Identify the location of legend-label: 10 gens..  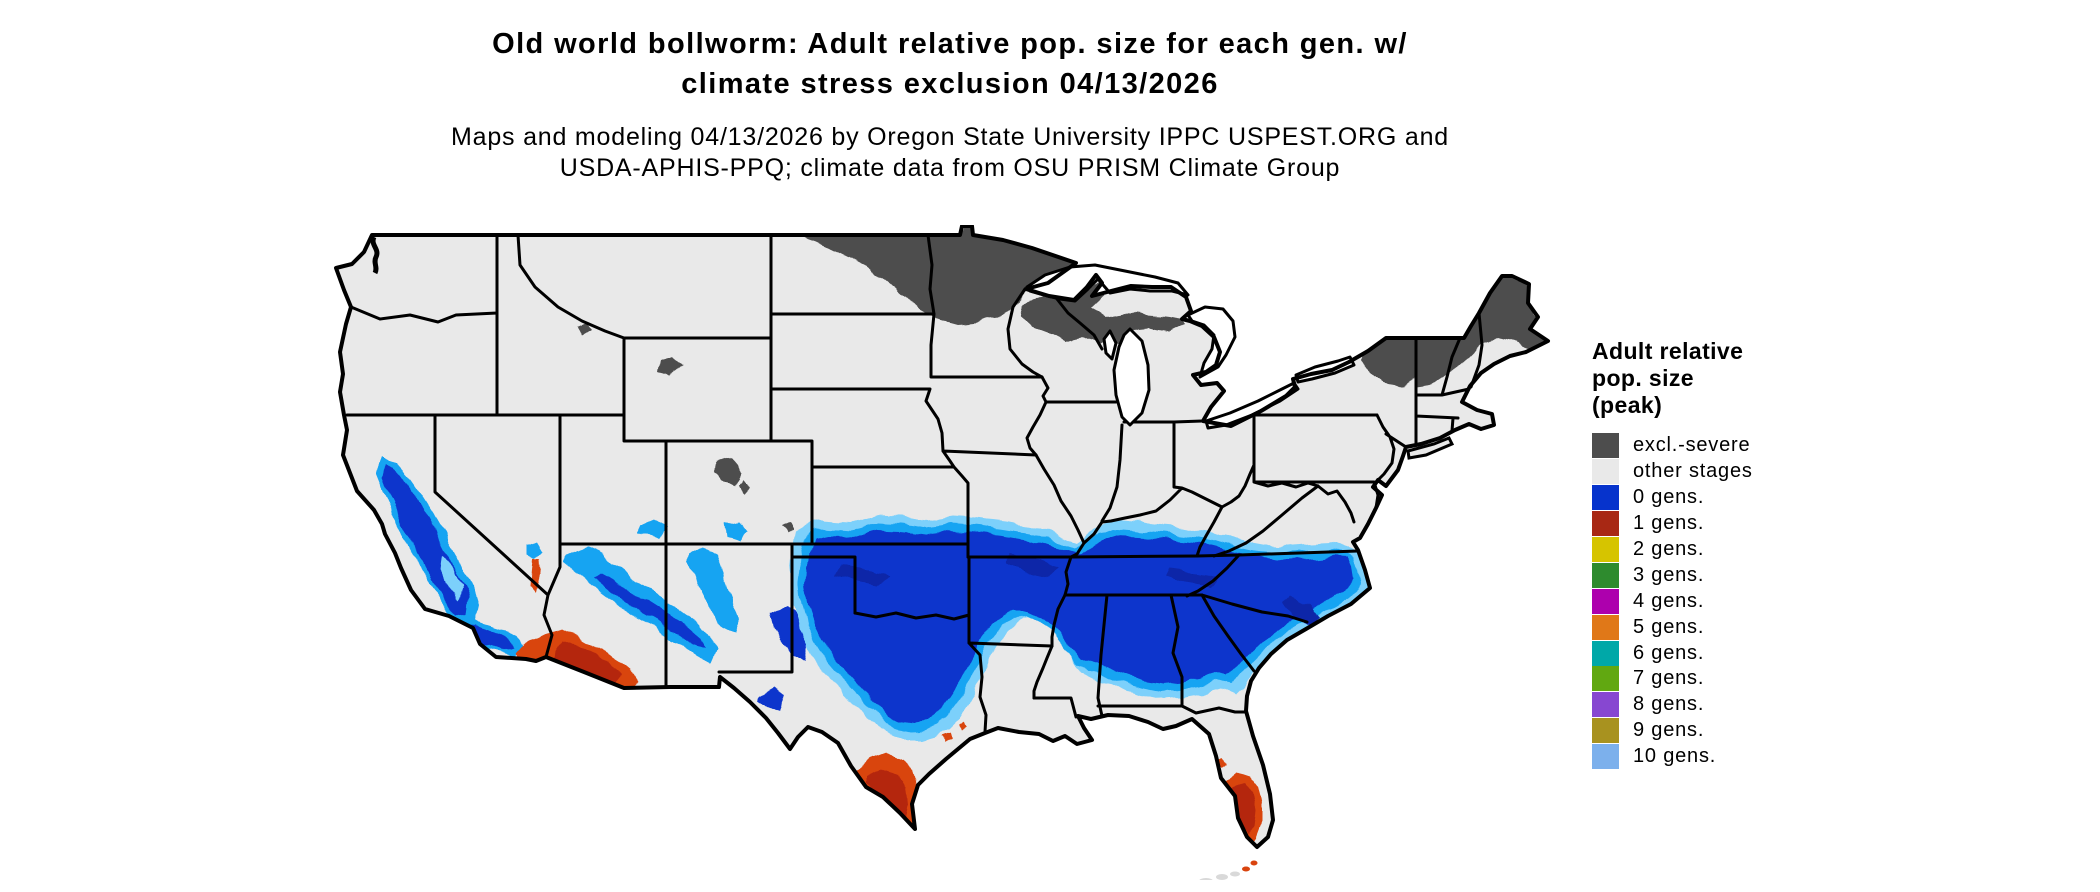
(1675, 756).